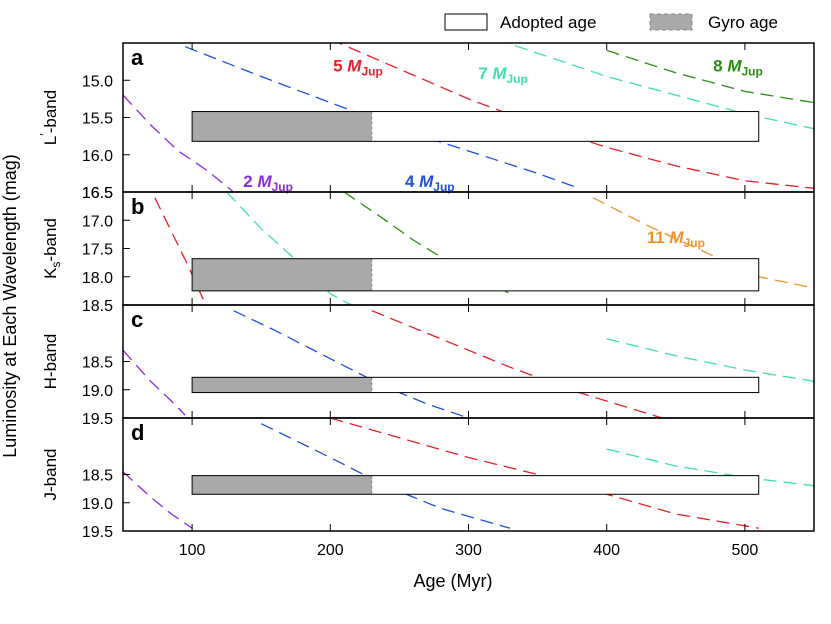 The width and height of the screenshot is (831, 624). What do you see at coordinates (743, 22) in the screenshot?
I see `legend-gyro-label: Gyro age` at bounding box center [743, 22].